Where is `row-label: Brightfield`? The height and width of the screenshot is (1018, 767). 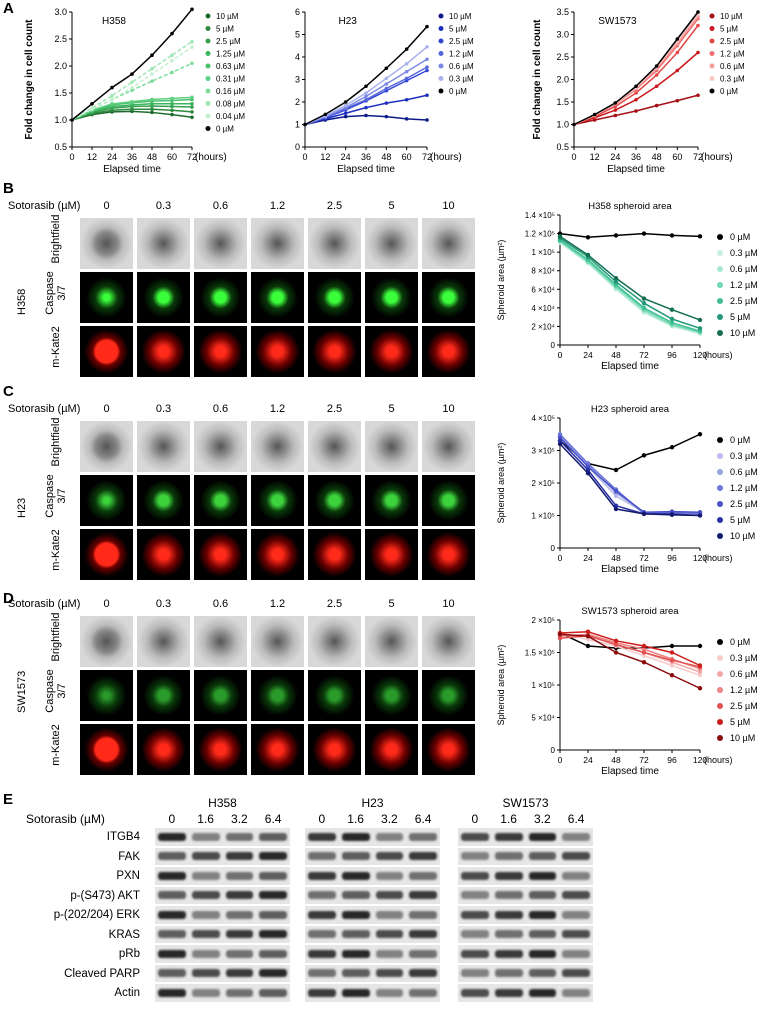 row-label: Brightfield is located at coordinates (56, 442).